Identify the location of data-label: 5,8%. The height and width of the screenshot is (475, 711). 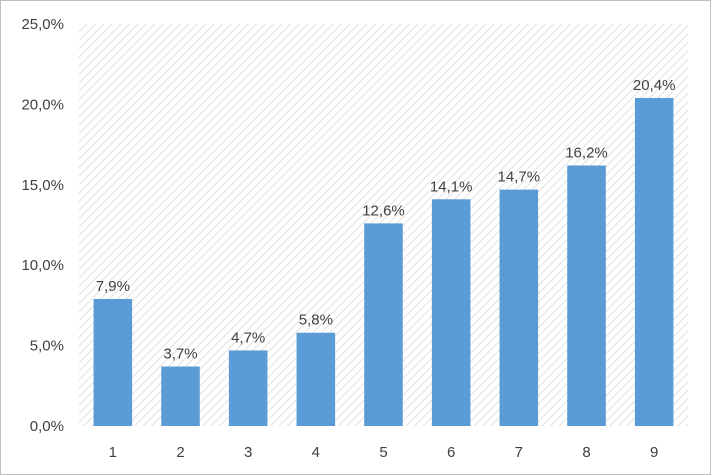
(316, 320).